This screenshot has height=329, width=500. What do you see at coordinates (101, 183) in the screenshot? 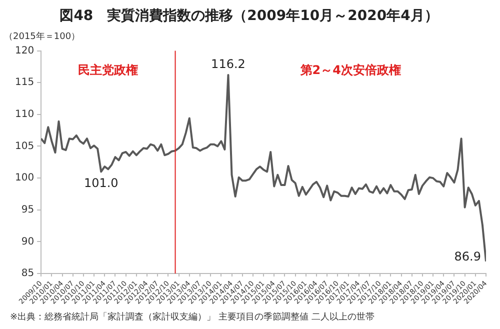
I see `data-label: 101.0` at bounding box center [101, 183].